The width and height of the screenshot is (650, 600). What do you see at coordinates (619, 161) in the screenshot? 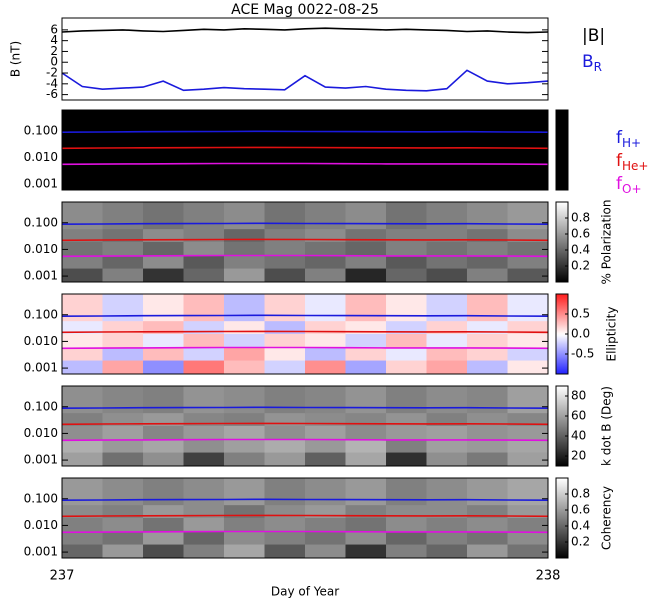
I see `legend-label: f` at bounding box center [619, 161].